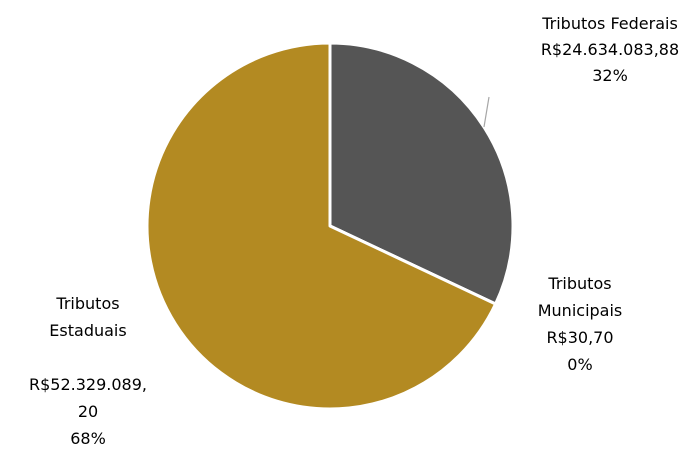 The image size is (697, 465). What do you see at coordinates (579, 283) in the screenshot?
I see `data-label-municipais-line: Tributos` at bounding box center [579, 283].